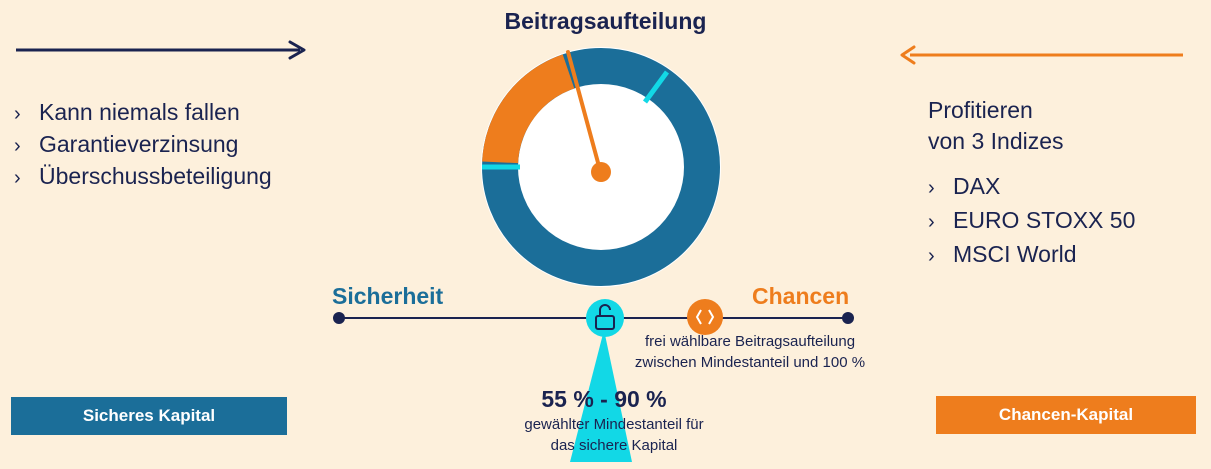  Describe the element at coordinates (604, 399) in the screenshot. I see `min-share-range: 55 % - 90 %` at that location.